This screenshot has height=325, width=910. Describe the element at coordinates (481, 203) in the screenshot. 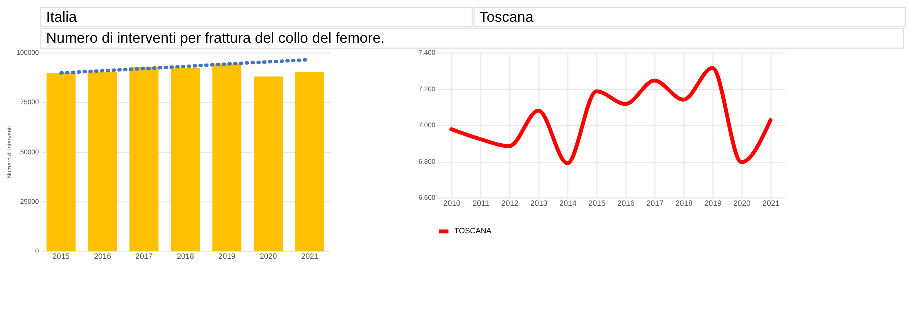

I see `x-tick-label: 2011` at that location.